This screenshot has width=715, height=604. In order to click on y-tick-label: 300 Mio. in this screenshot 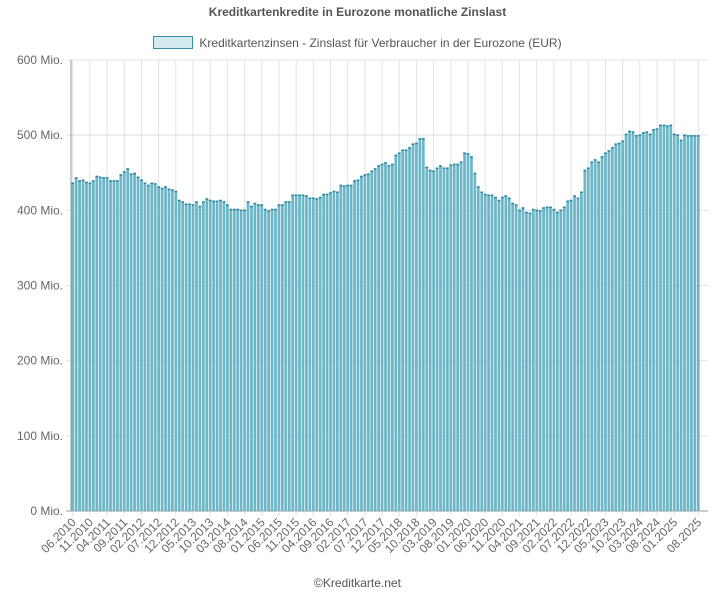, I will do `click(40, 286)`.